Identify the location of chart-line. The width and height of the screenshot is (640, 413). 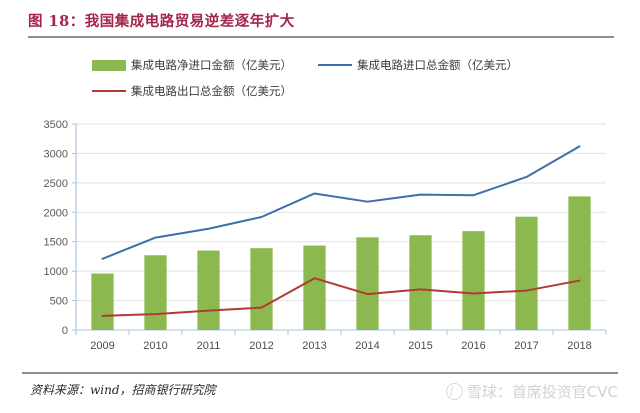
(341, 297).